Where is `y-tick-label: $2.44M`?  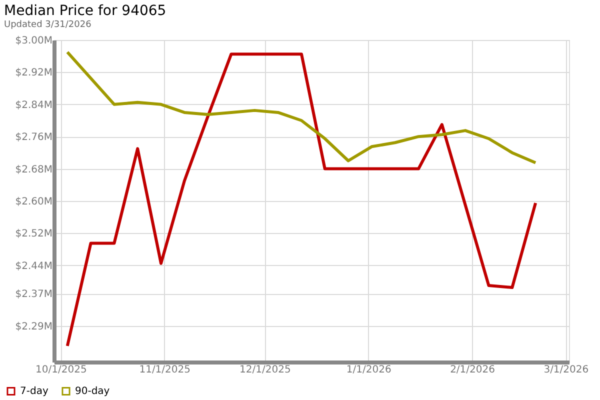 y-tick-label: $2.44M is located at coordinates (33, 266).